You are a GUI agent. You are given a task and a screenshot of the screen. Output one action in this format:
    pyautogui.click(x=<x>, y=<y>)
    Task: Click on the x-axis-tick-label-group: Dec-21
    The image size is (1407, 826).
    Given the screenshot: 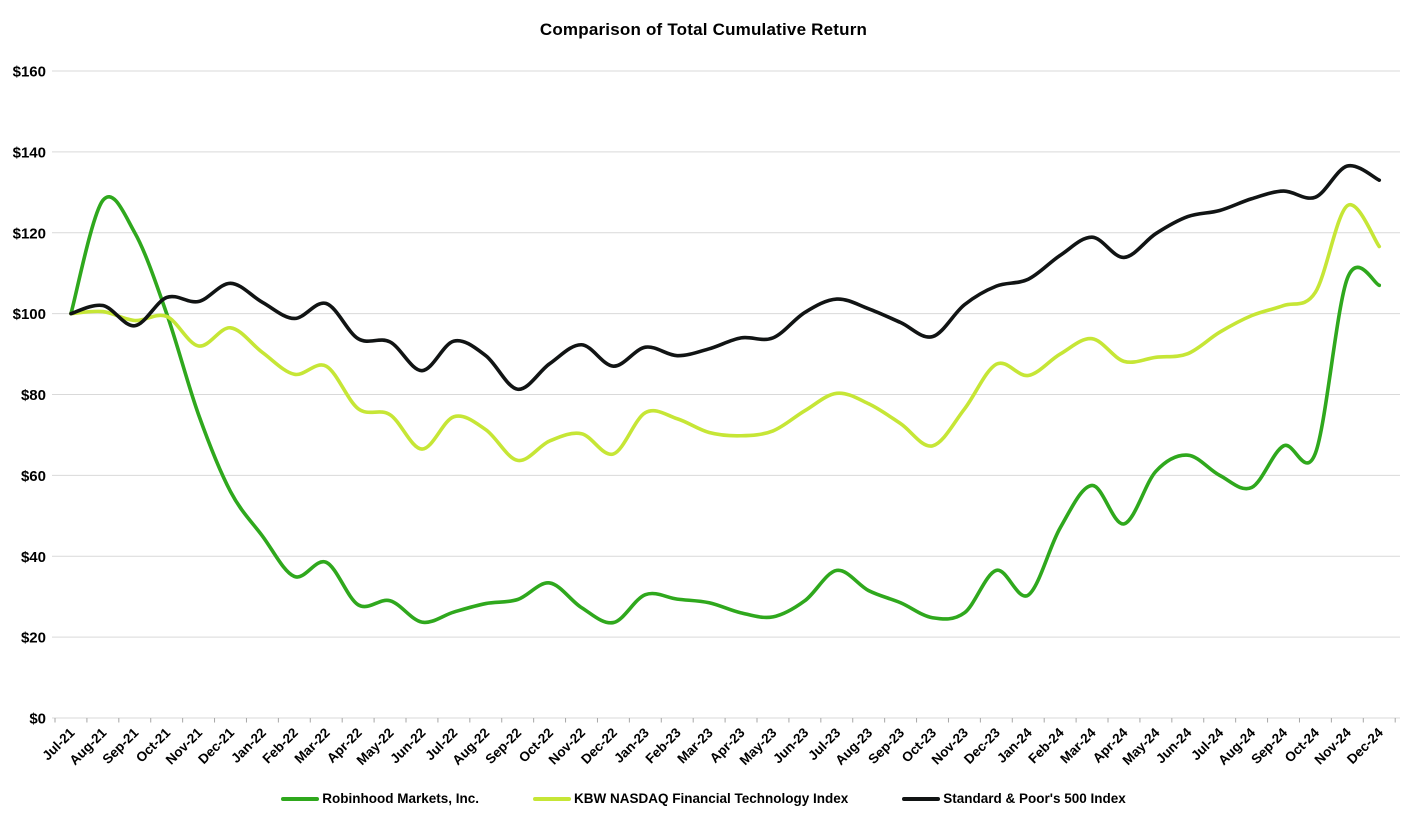 What is the action you would take?
    pyautogui.click(x=216, y=746)
    